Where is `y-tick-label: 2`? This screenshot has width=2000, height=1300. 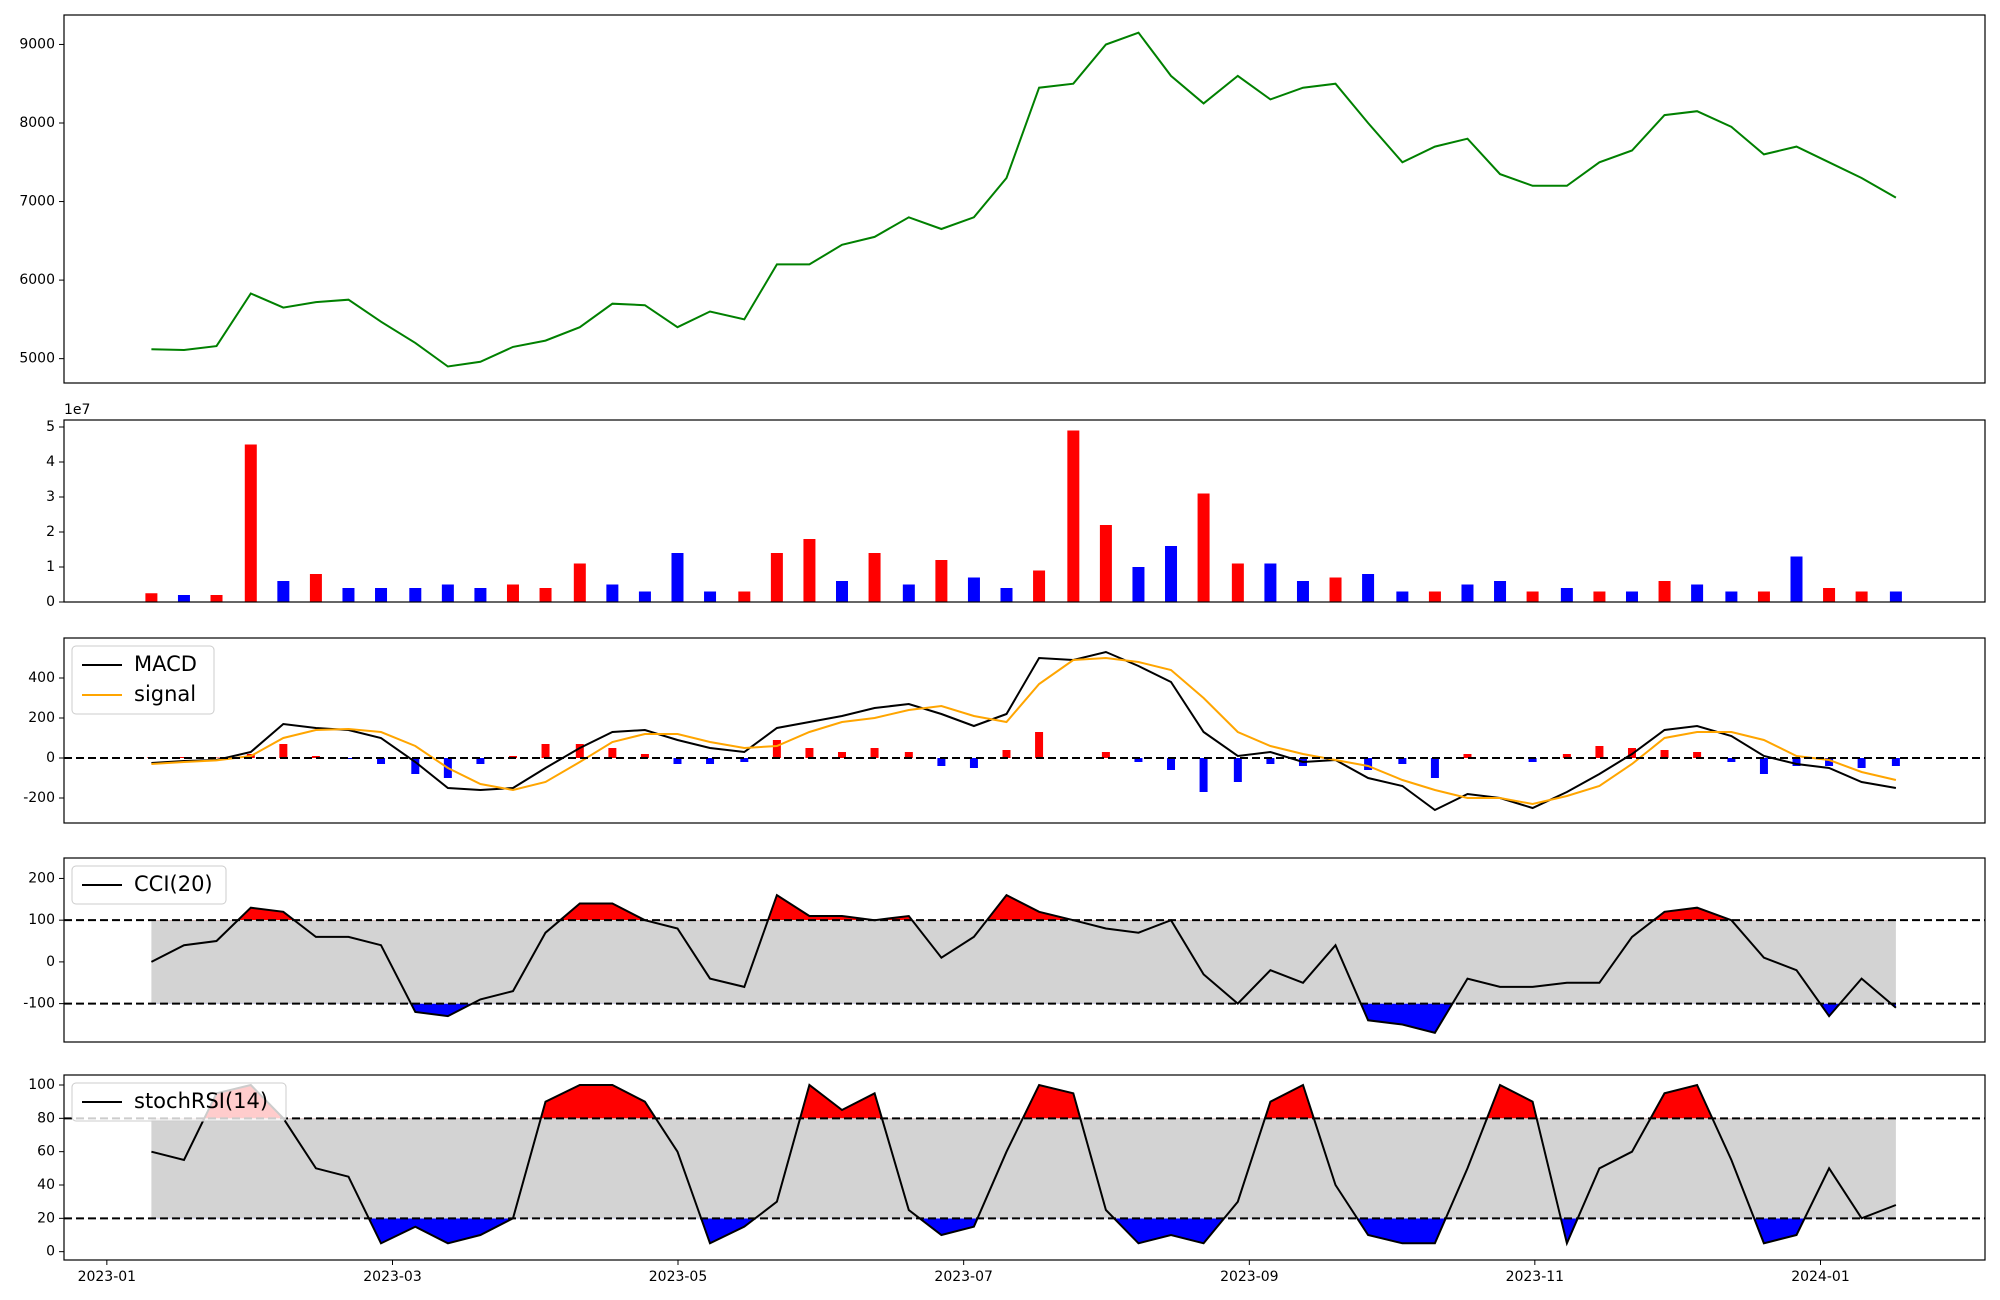
y-tick-label: 2 is located at coordinates (50, 532).